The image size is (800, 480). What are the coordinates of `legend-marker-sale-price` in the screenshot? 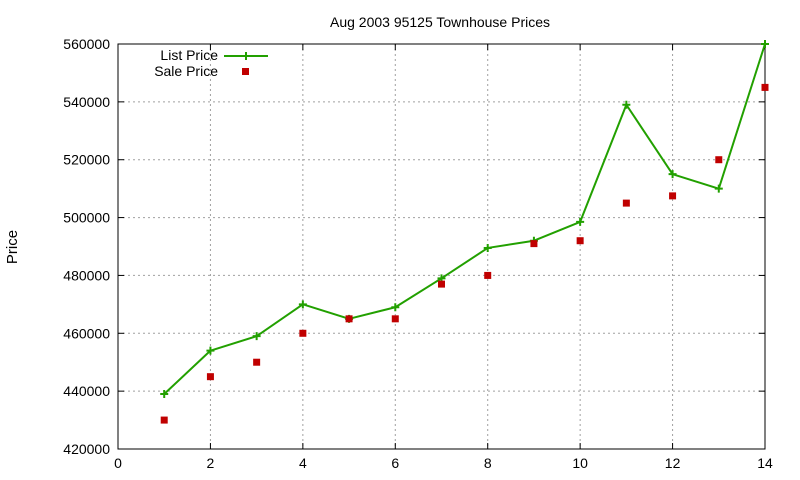 It's located at (245, 71).